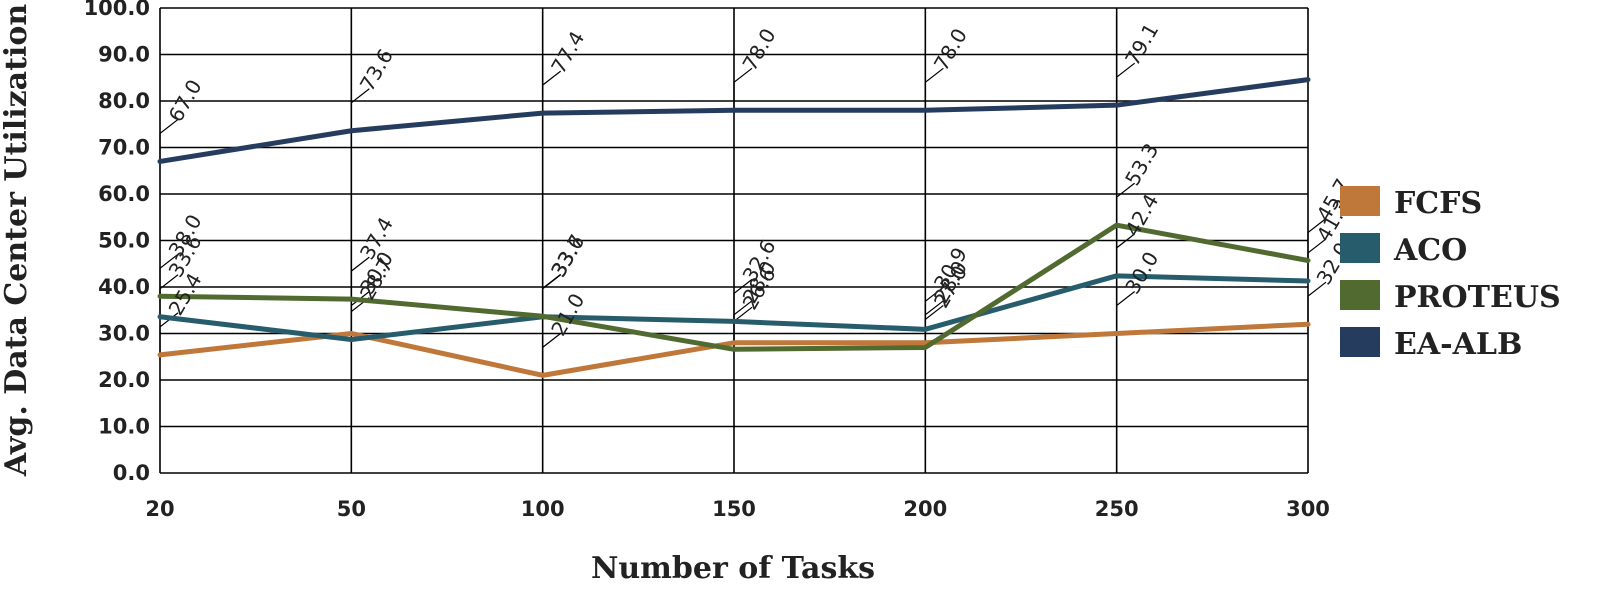  I want to click on legend-label-aco: ACO, so click(1430, 250).